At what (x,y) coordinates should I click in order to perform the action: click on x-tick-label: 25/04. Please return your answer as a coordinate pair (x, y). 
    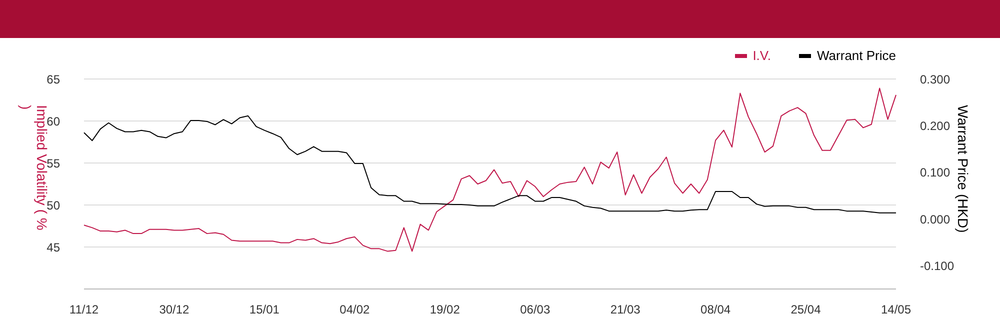
    Looking at the image, I should click on (806, 309).